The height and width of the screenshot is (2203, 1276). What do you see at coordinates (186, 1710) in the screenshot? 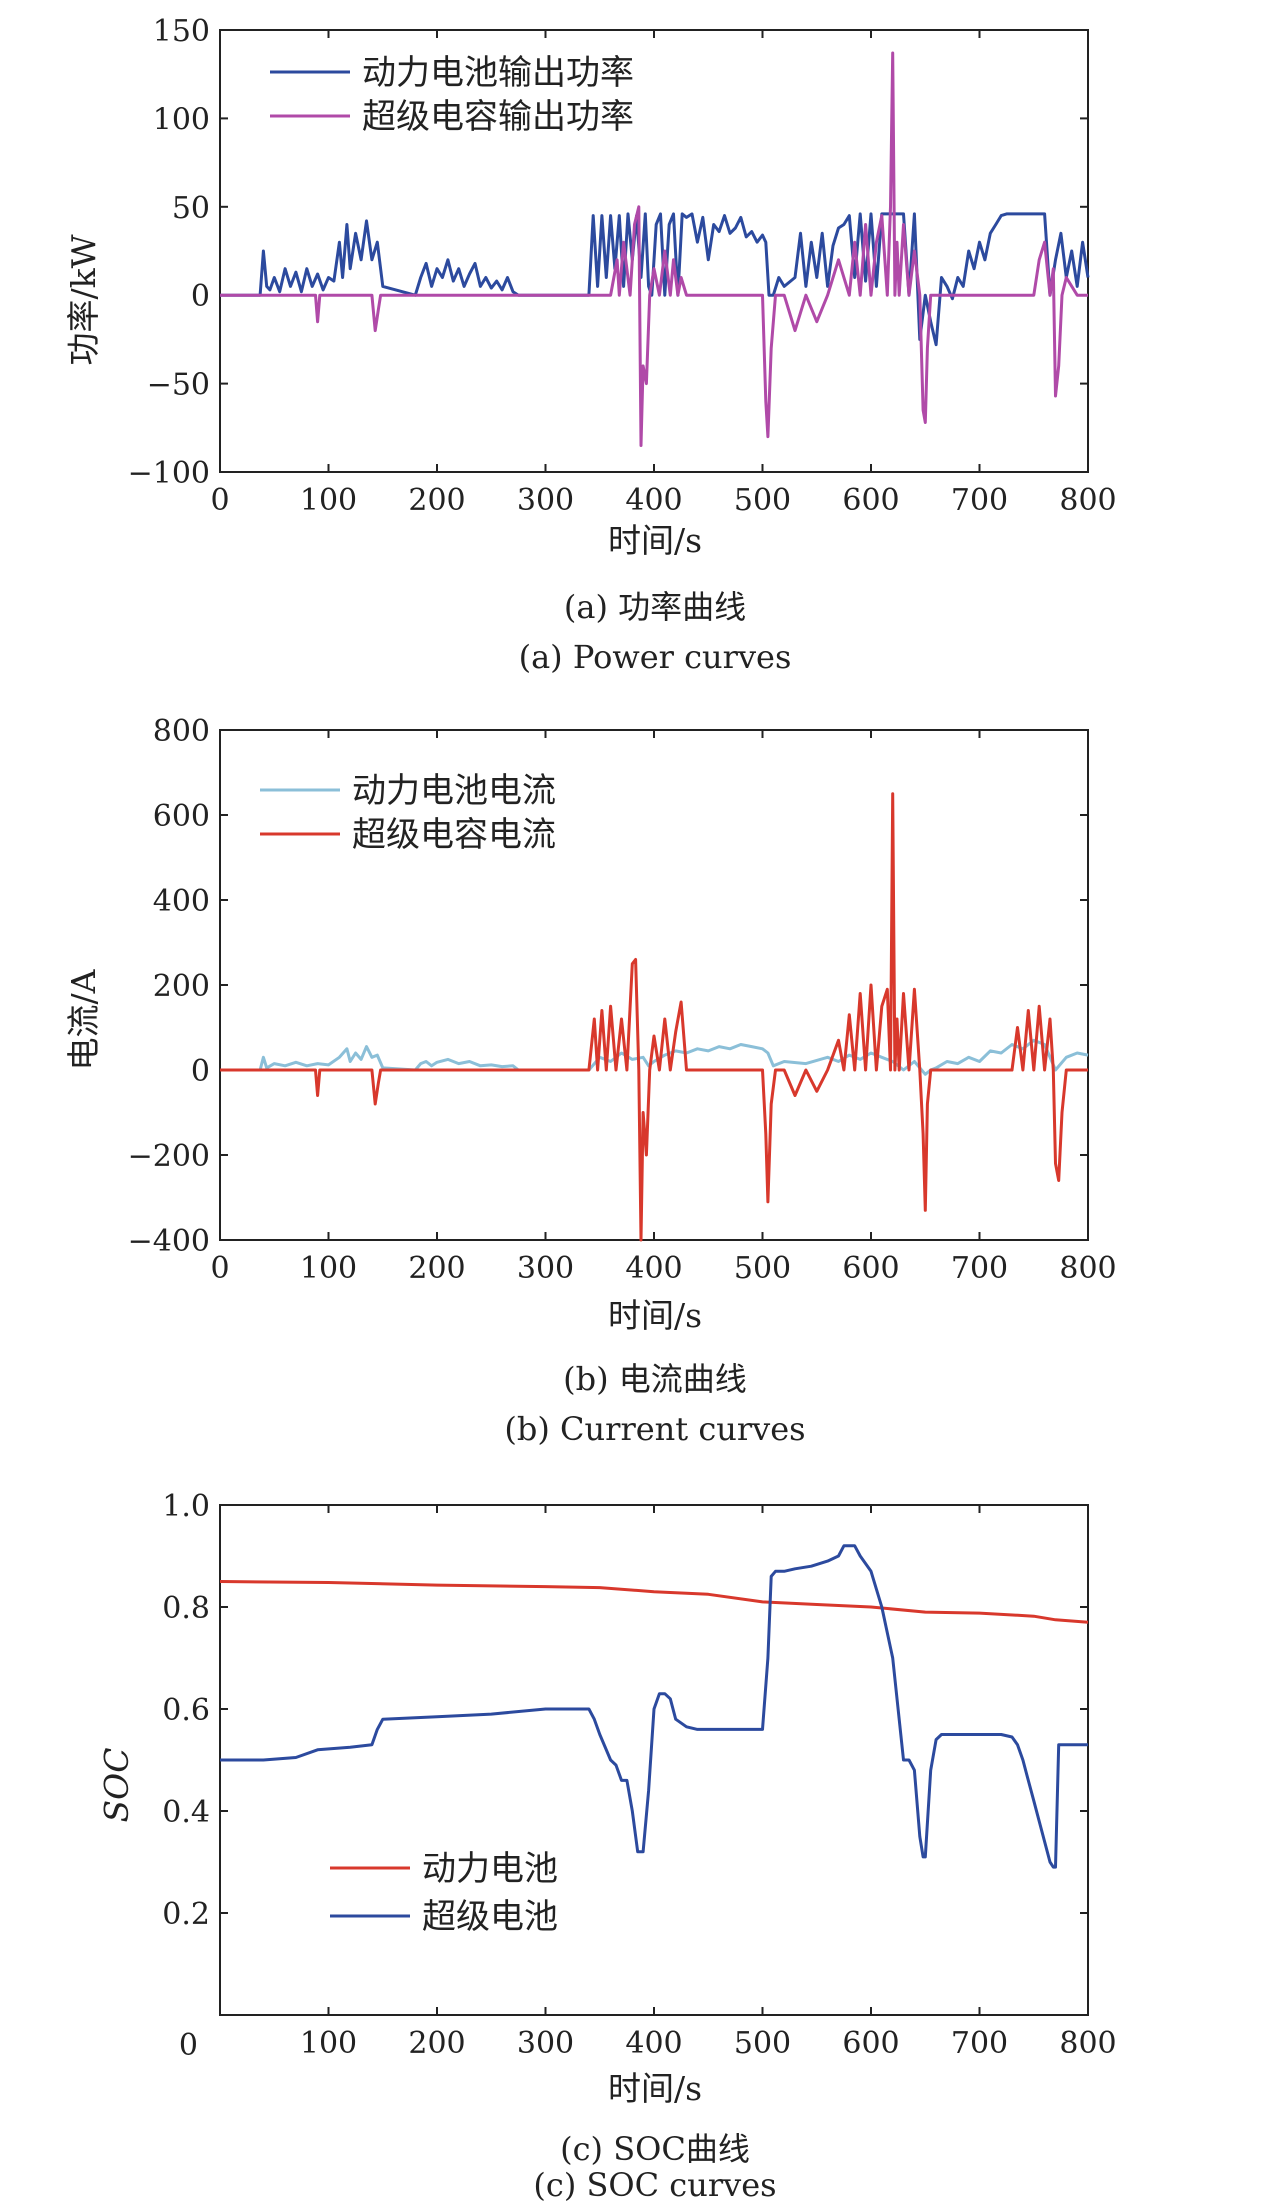
I see `soc-ytick-label: 0.6` at bounding box center [186, 1710].